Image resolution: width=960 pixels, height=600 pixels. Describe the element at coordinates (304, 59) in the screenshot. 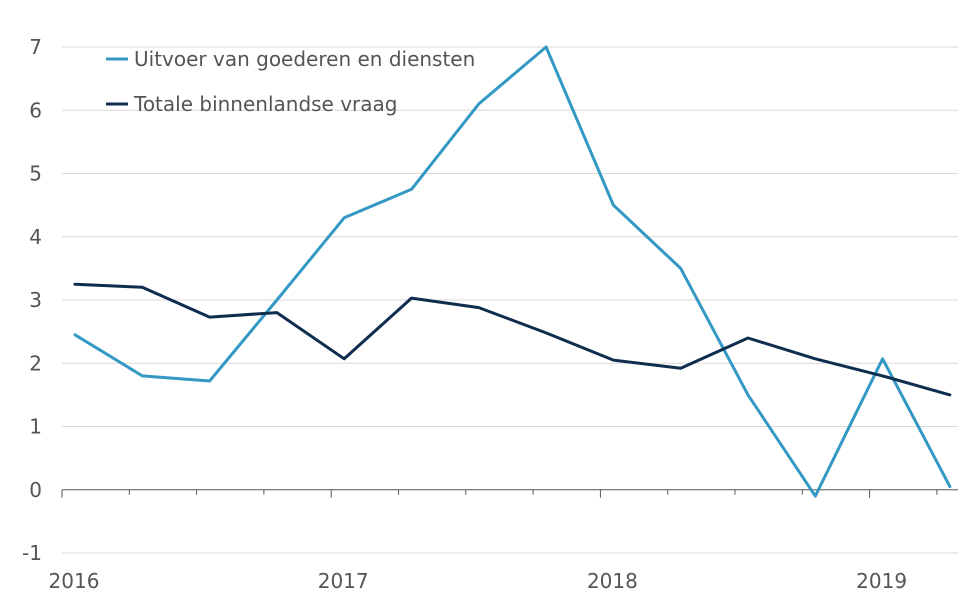

I see `legend-label-uitvoer: Uitvoer van goederen en diensten` at that location.